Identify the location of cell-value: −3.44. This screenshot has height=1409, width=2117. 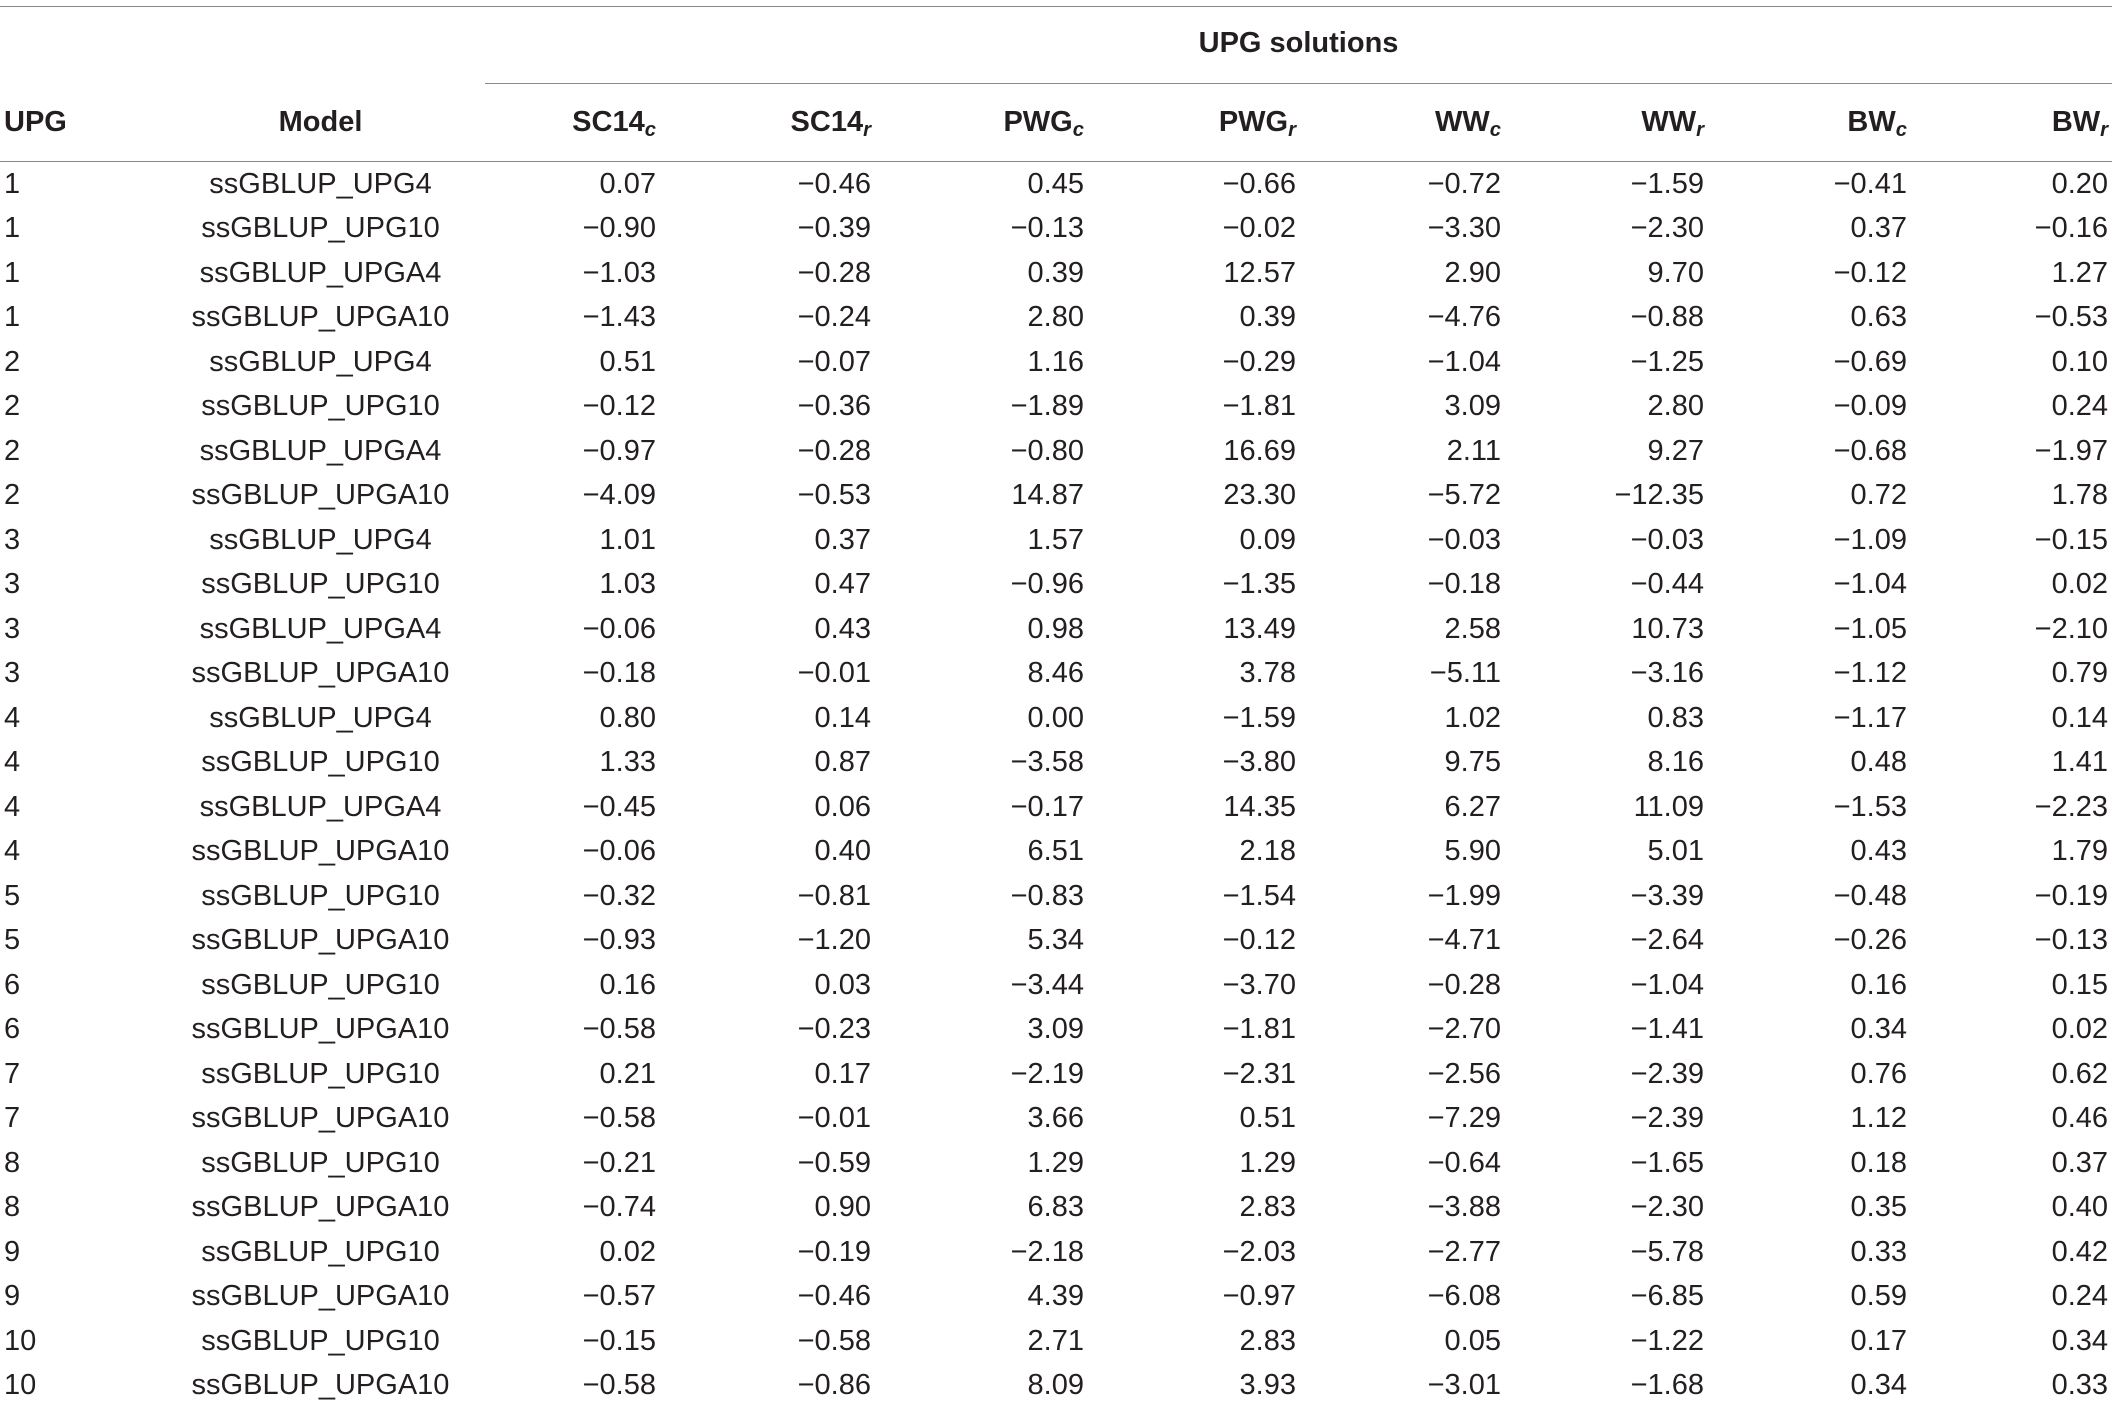
(1047, 984).